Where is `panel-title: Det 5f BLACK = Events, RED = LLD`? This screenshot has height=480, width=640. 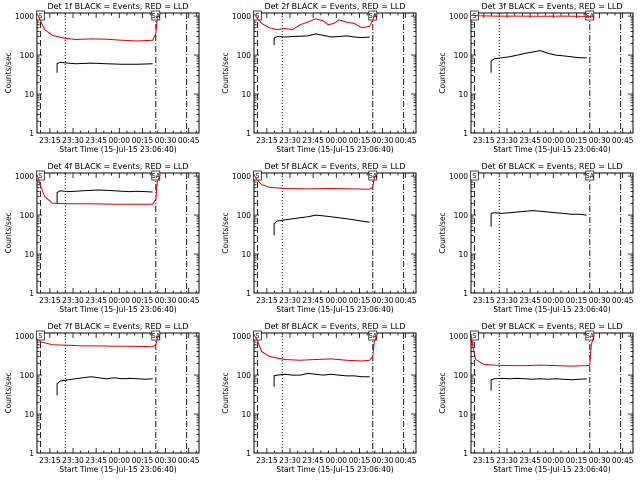
panel-title: Det 5f BLACK = Events, RED = LLD is located at coordinates (334, 166).